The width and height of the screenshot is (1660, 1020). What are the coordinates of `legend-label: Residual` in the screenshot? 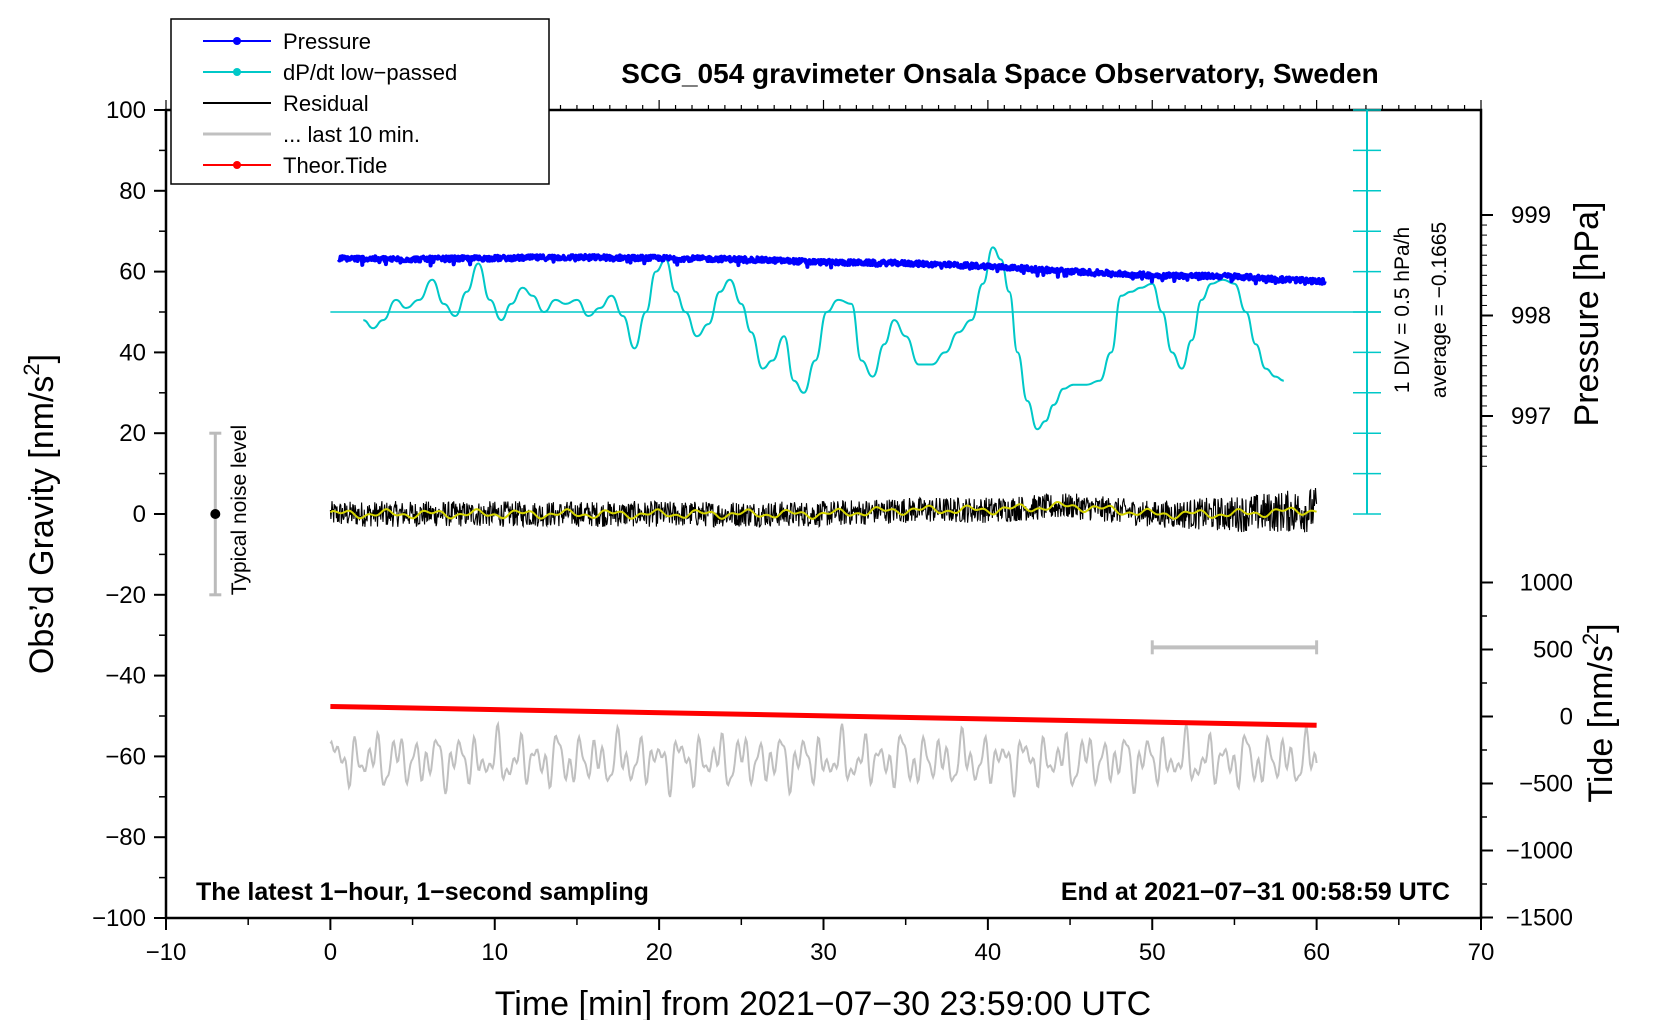 It's located at (326, 103).